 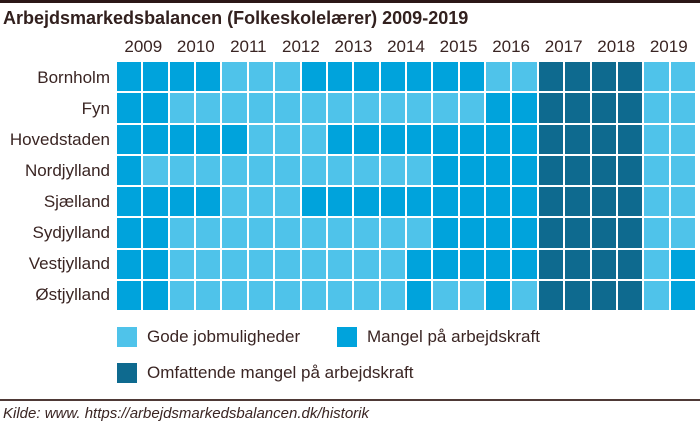 I want to click on cell-nordjylland-2017-h2, so click(x=577, y=170).